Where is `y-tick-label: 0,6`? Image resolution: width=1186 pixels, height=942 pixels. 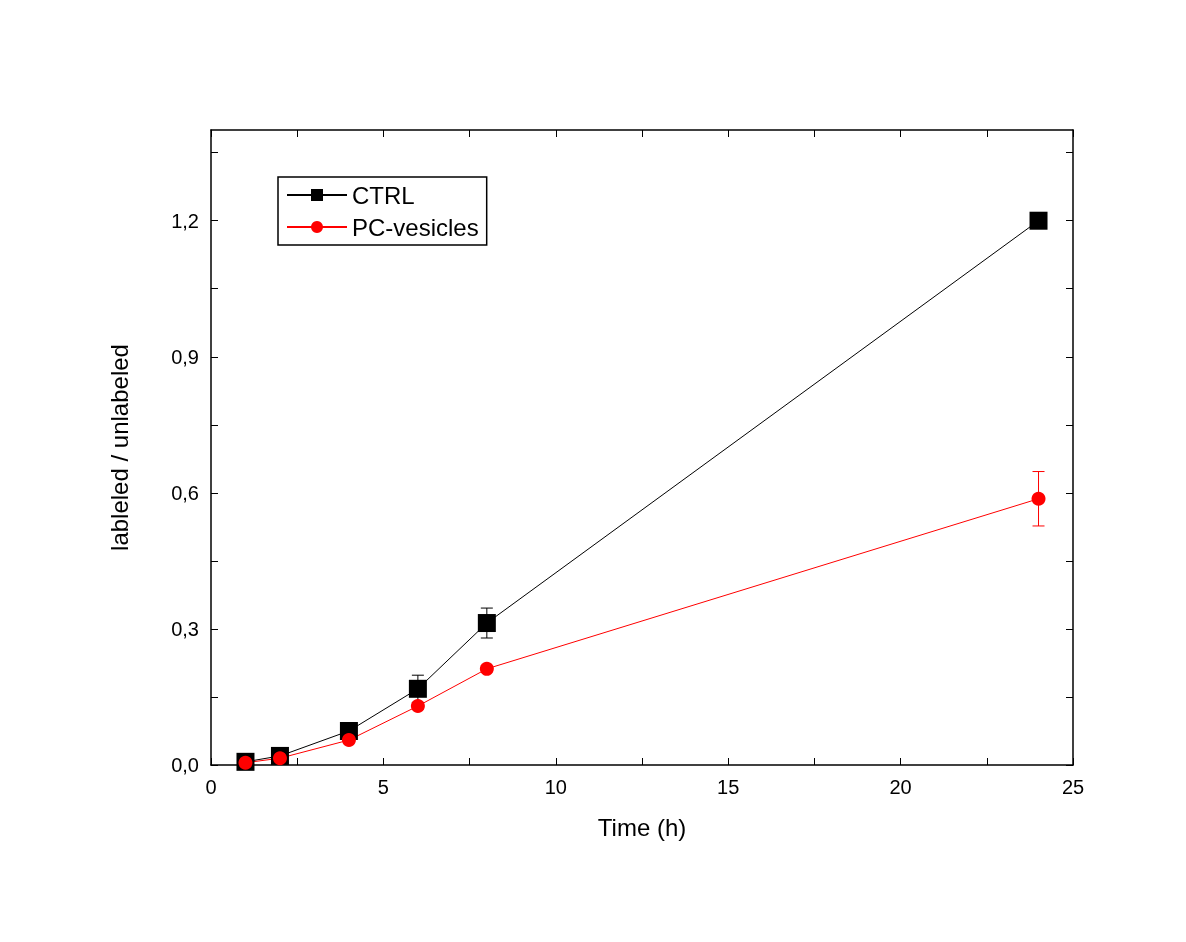
y-tick-label: 0,6 is located at coordinates (185, 492).